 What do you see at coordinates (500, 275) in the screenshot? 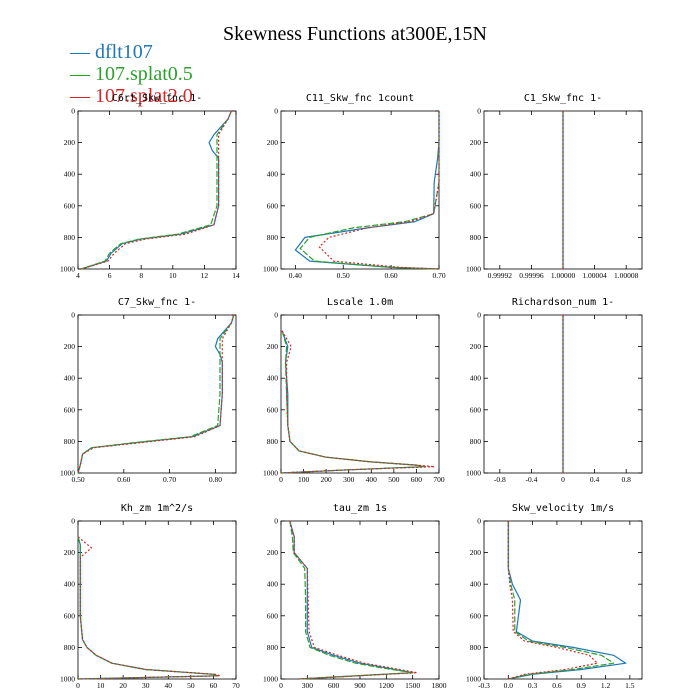
I see `x-tick-label: 0.99992` at bounding box center [500, 275].